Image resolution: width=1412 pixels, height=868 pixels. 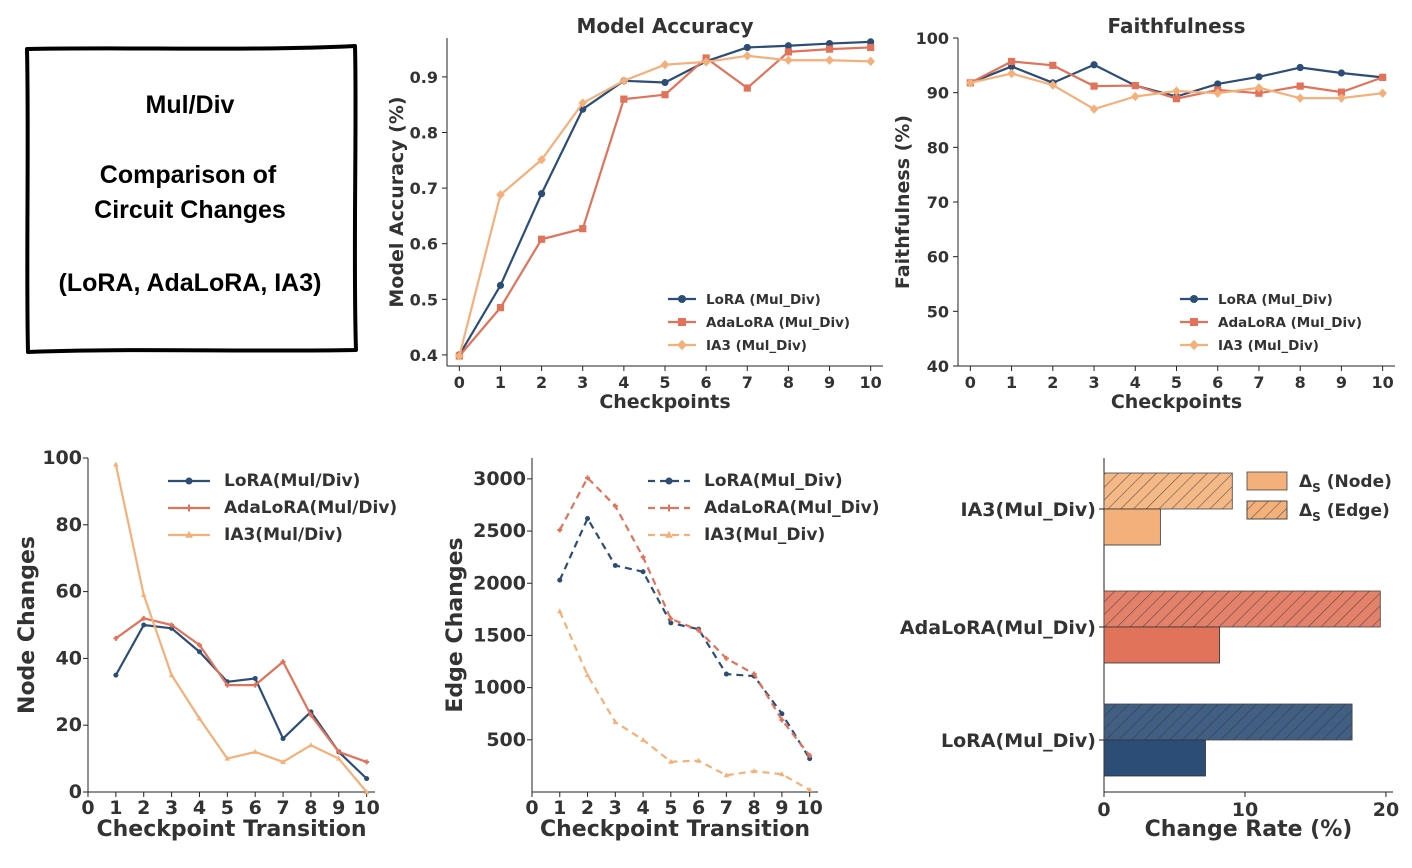 I want to click on y-tick-label: 0.4, so click(x=424, y=355).